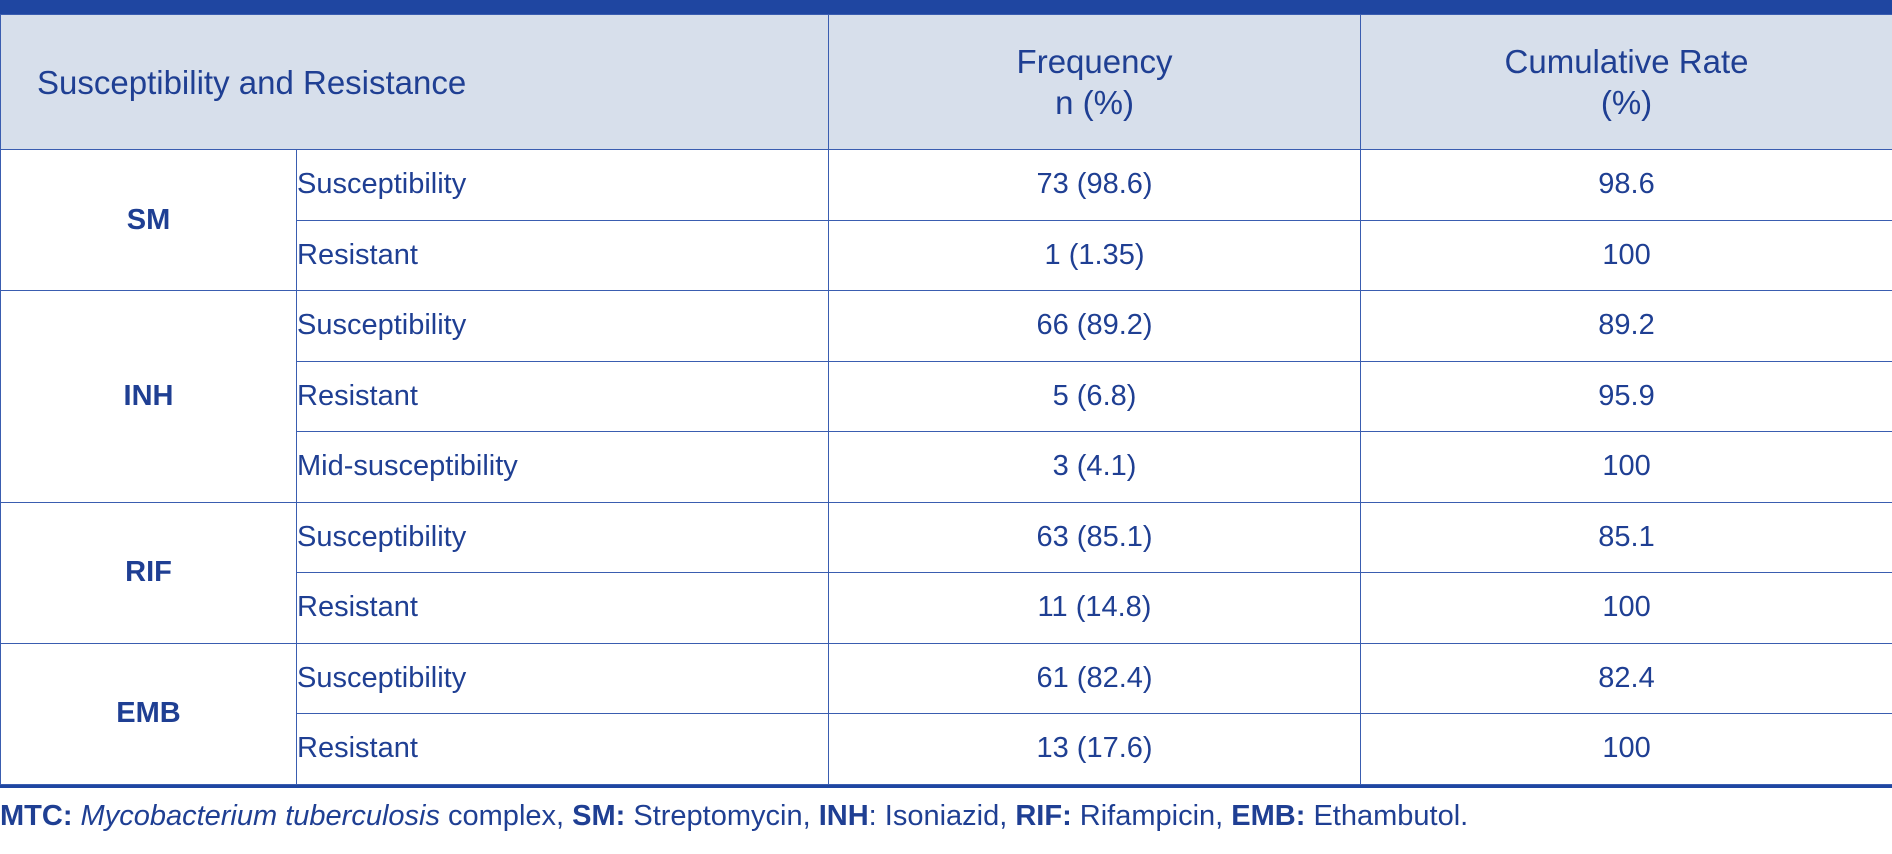 The height and width of the screenshot is (854, 1892). What do you see at coordinates (148, 572) in the screenshot?
I see `drug-rif: RIF` at bounding box center [148, 572].